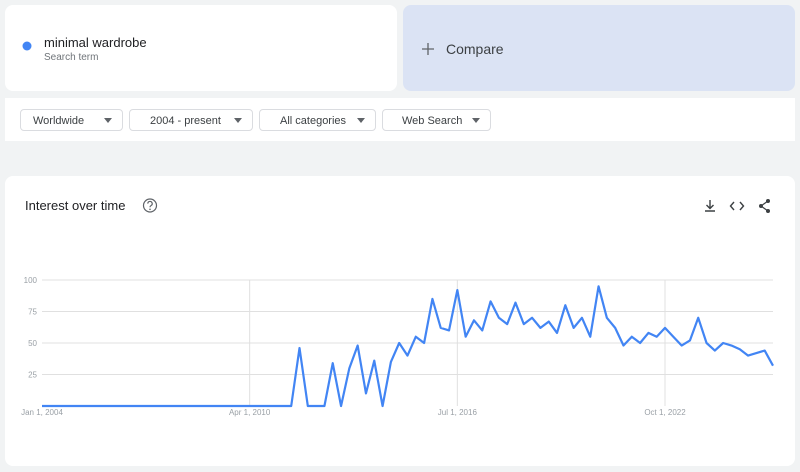 This screenshot has width=800, height=472. I want to click on compare-button: Compare, so click(599, 48).